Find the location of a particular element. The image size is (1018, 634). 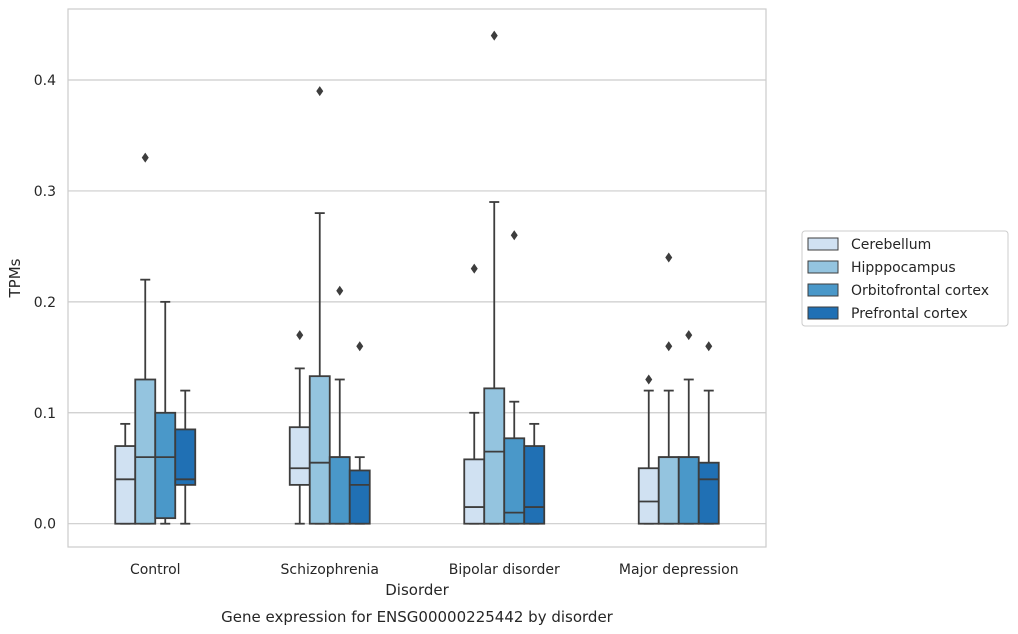

y-tick-label: 0.2 is located at coordinates (45, 303).